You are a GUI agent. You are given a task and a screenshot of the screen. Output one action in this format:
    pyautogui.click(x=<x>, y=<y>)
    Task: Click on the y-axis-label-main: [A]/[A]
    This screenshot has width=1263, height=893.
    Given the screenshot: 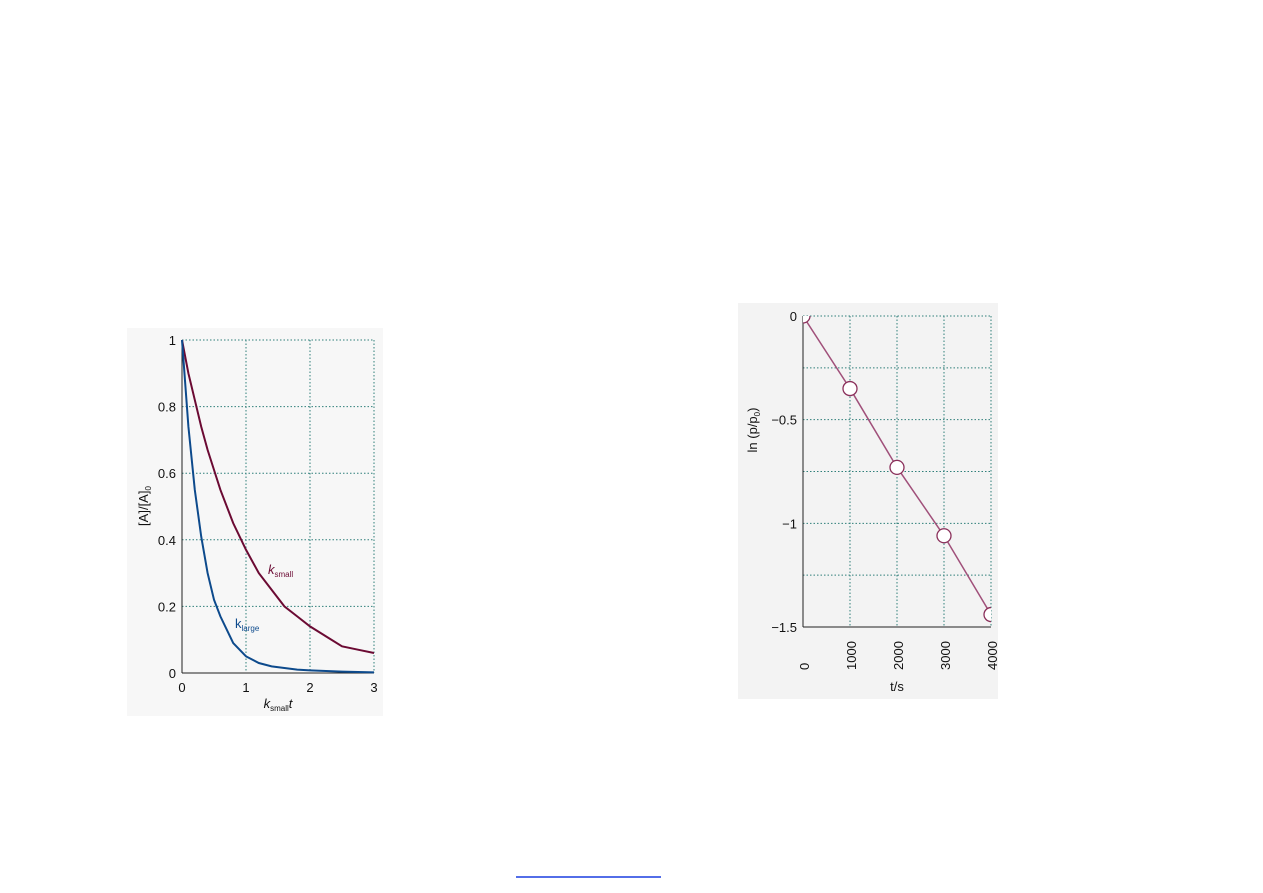 What is the action you would take?
    pyautogui.click(x=143, y=508)
    